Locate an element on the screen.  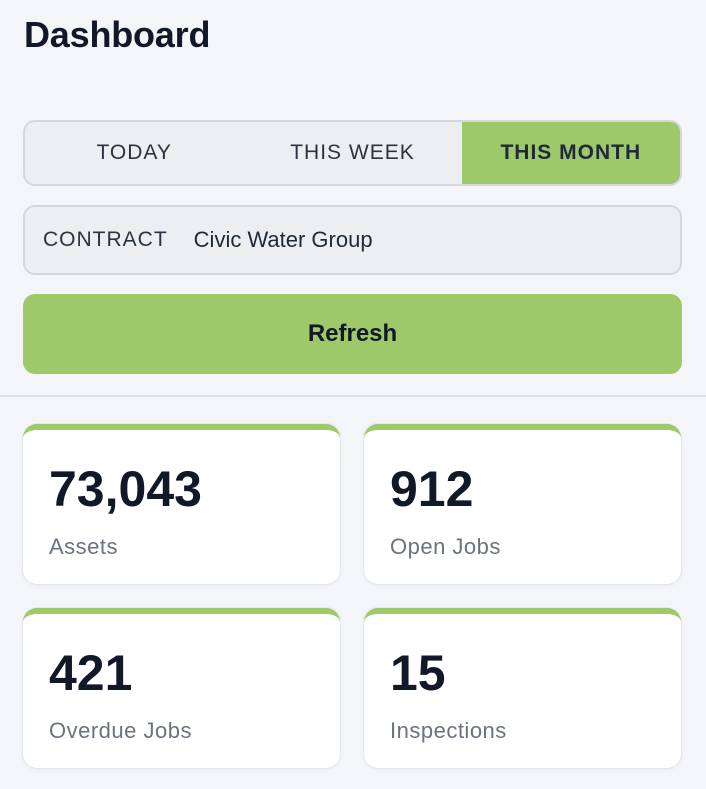
period-segmented-control: TODAY THIS WEEK THIS MONTH is located at coordinates (352, 153).